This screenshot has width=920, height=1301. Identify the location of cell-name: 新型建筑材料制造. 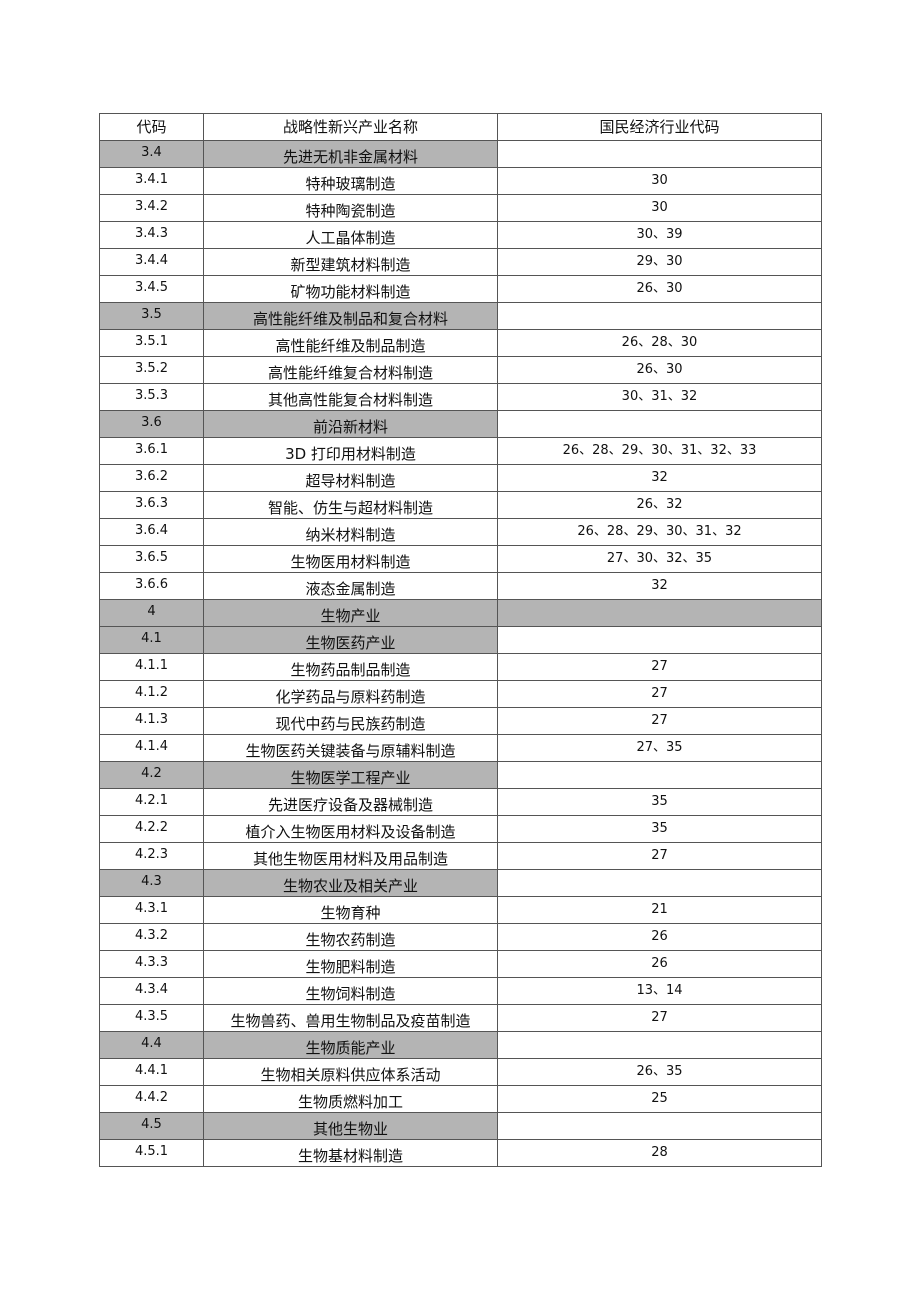
(350, 262).